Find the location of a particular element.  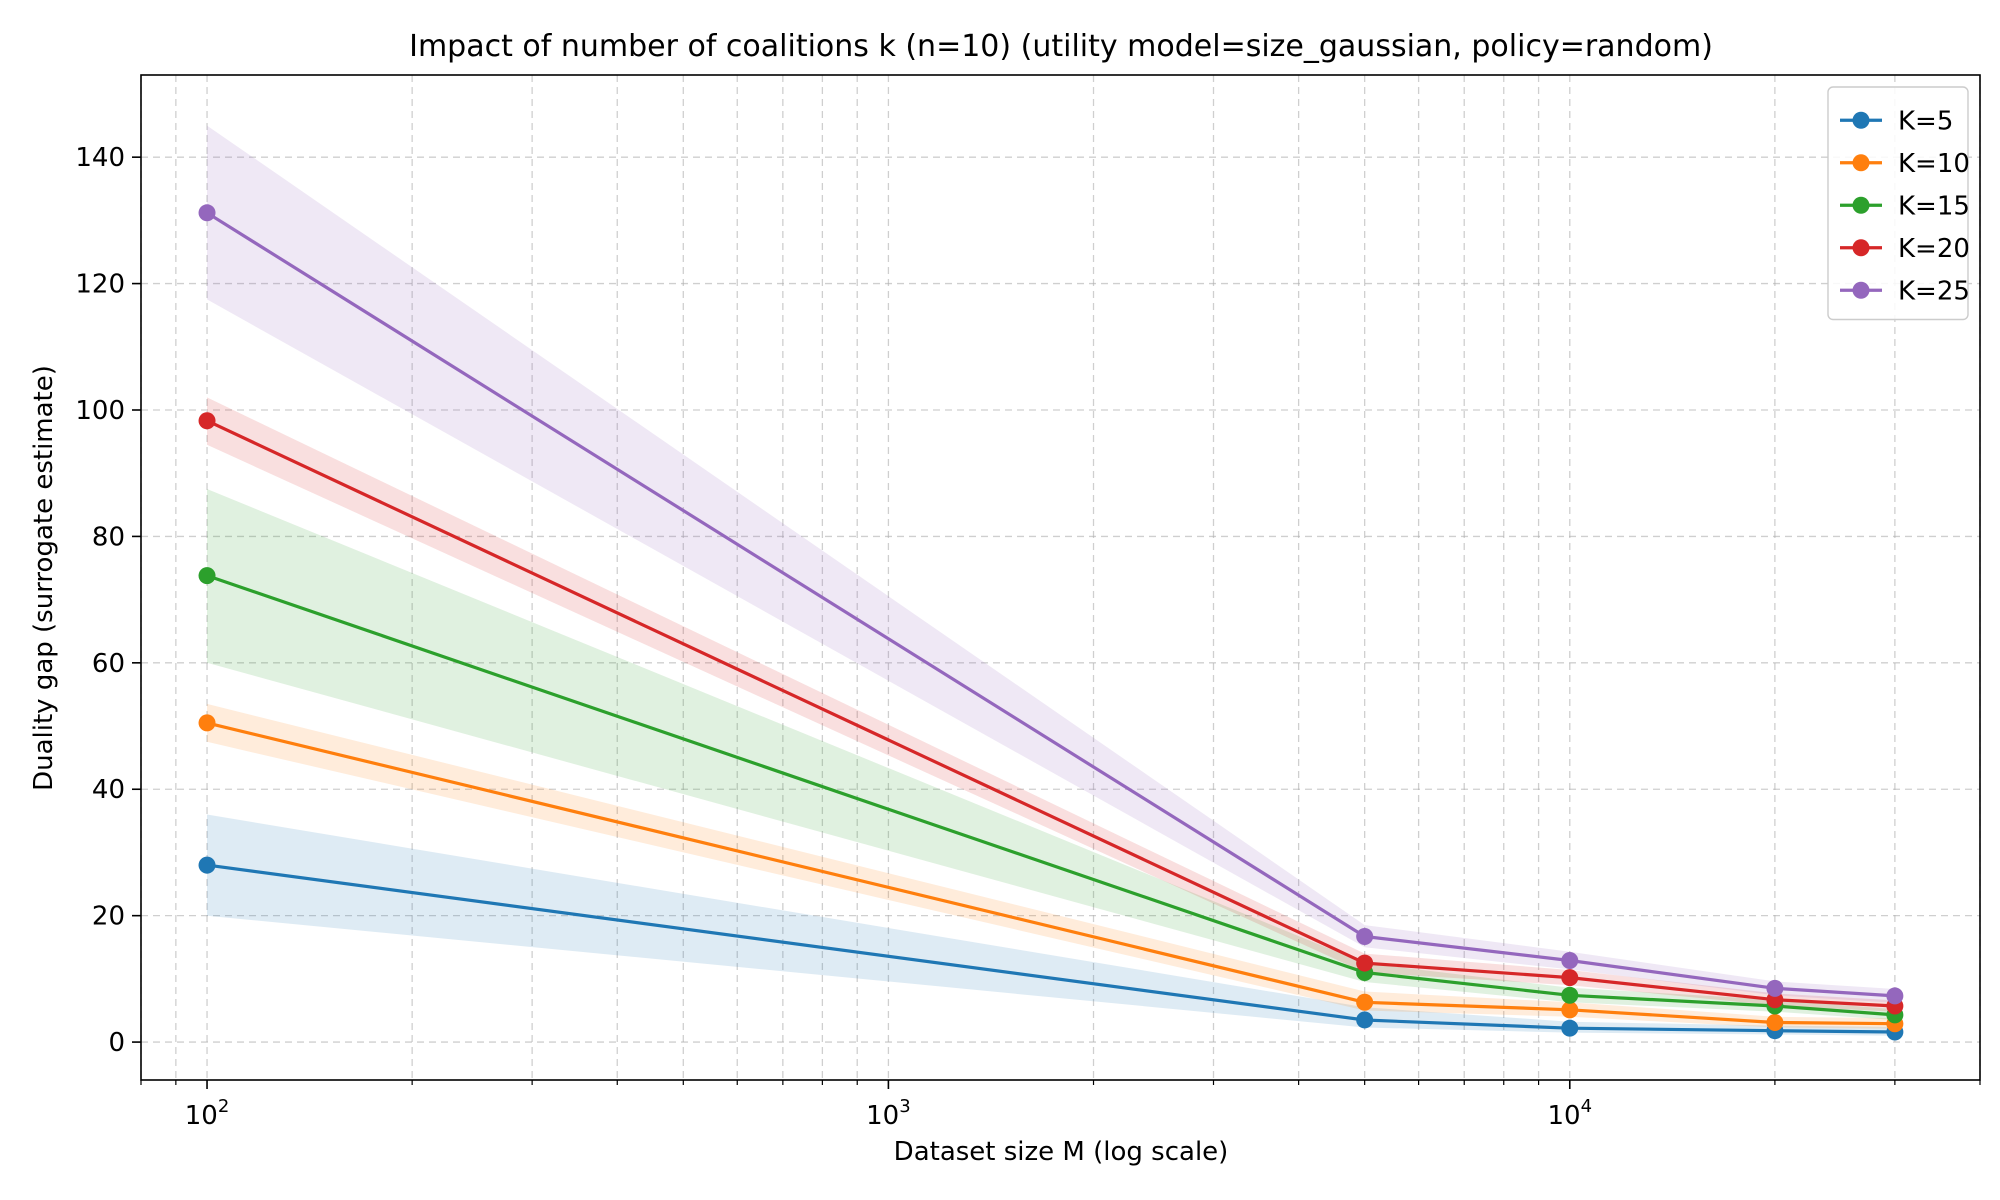

legend-label-k-5: K=5 is located at coordinates (1925, 121).